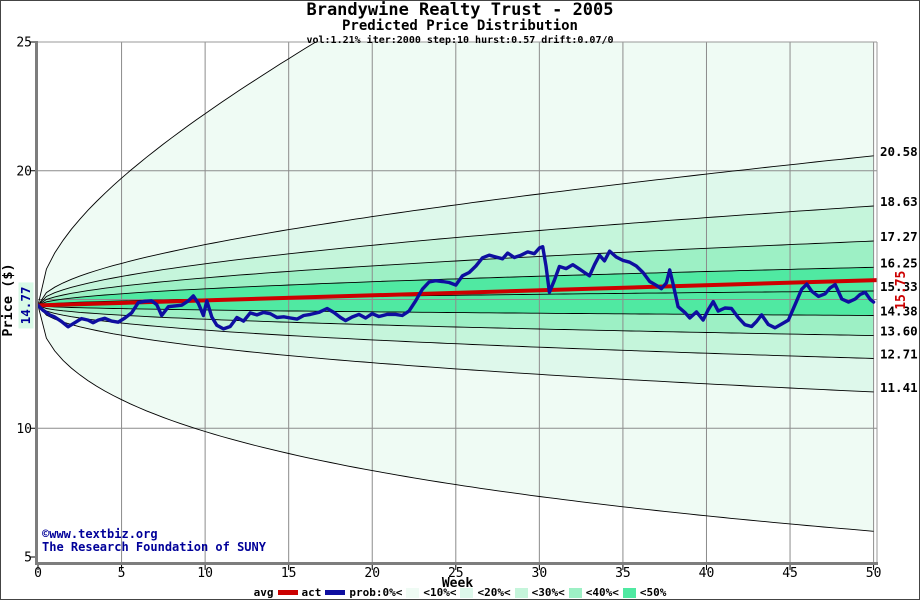  I want to click on right-axis-label: 11.41, so click(899, 387).